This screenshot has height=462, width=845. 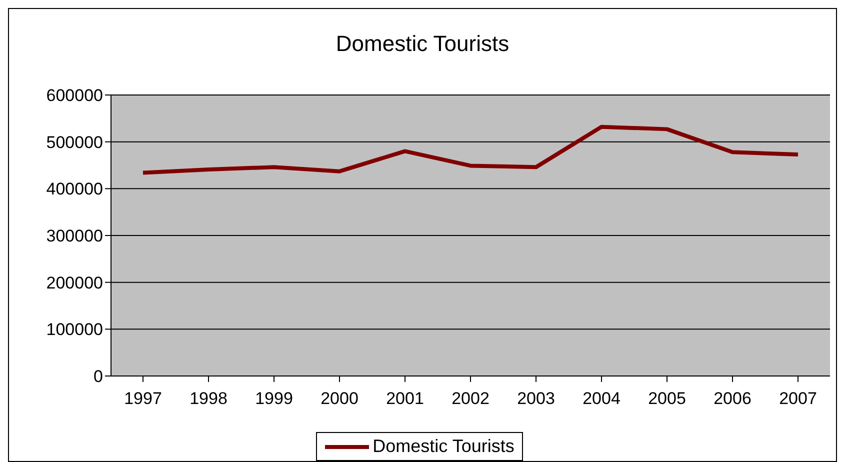 I want to click on x-tick-label: 2006, so click(x=733, y=398).